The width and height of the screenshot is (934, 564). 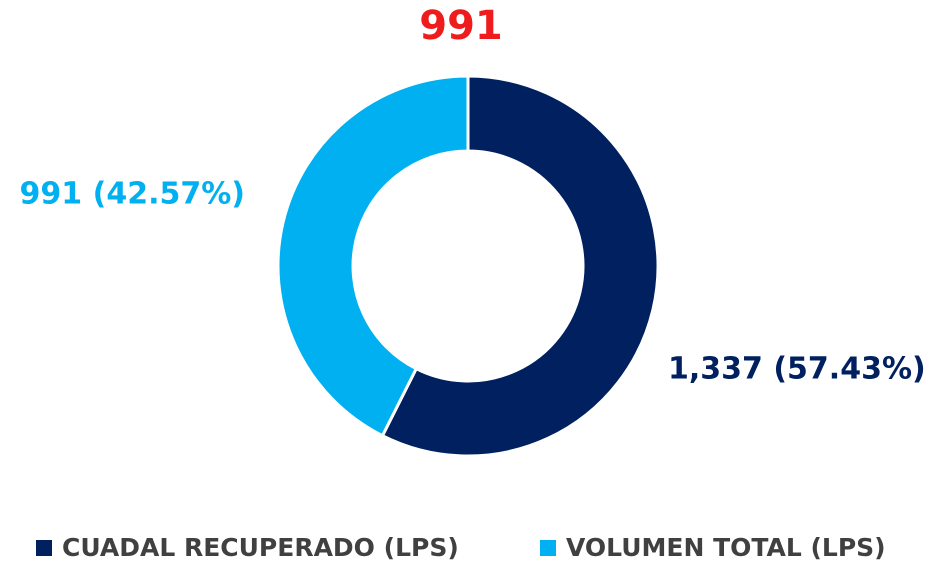 What do you see at coordinates (373, 256) in the screenshot?
I see `slice` at bounding box center [373, 256].